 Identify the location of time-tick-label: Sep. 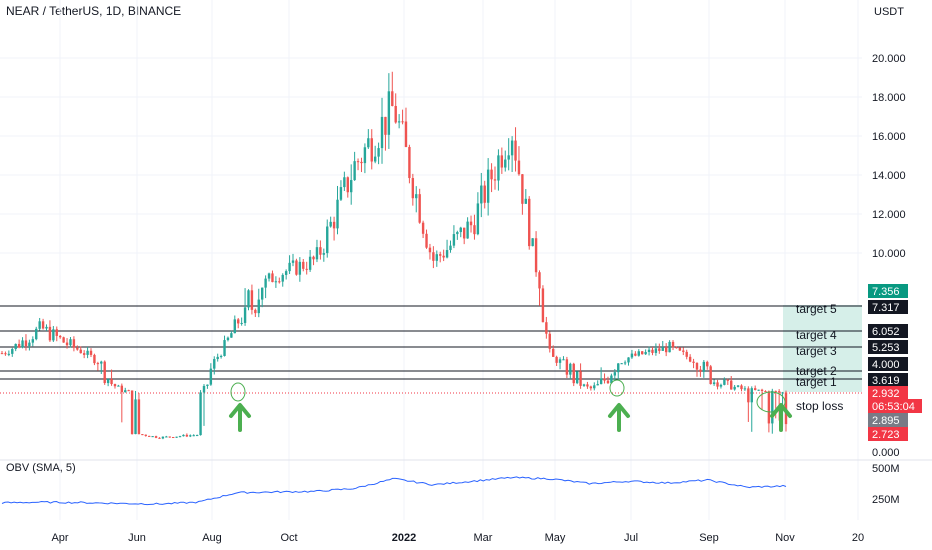
(709, 538).